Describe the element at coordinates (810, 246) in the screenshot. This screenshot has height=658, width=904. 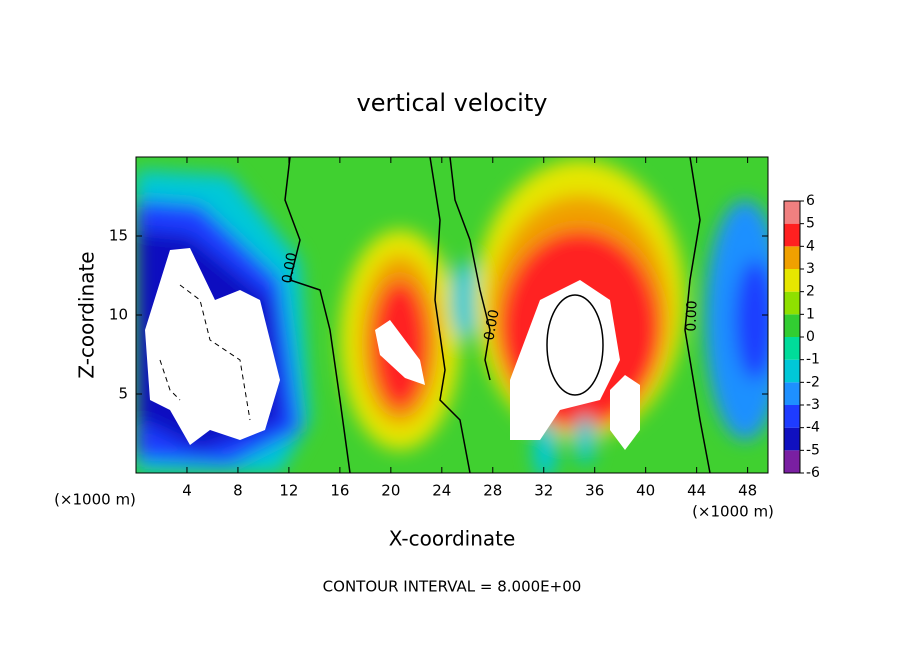
I see `colorbar-tick-label: 4` at that location.